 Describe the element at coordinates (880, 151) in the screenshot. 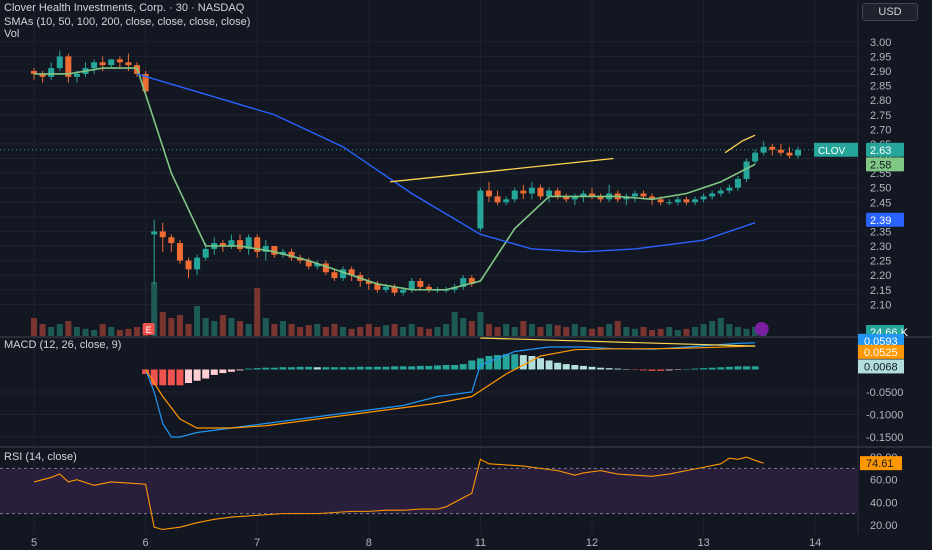

I see `price-tag-label: 2.63` at that location.